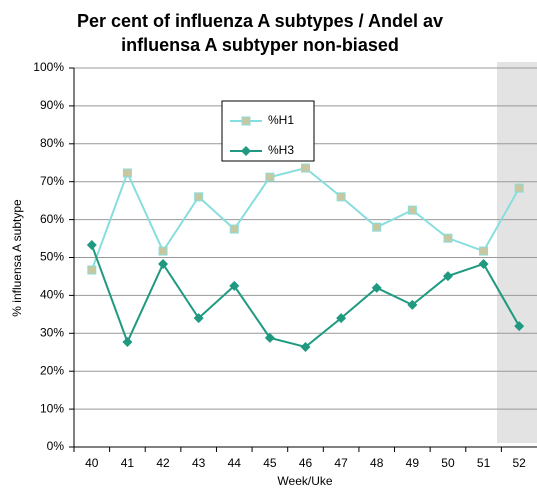 This screenshot has width=537, height=490. Describe the element at coordinates (304, 481) in the screenshot. I see `x-axis-title: Week/Uke` at that location.